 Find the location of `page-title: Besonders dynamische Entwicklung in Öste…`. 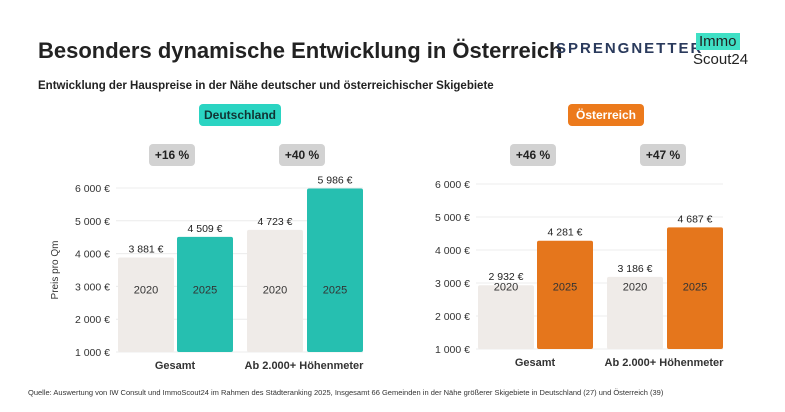

page-title: Besonders dynamische Entwicklung in Öste… is located at coordinates (300, 50).